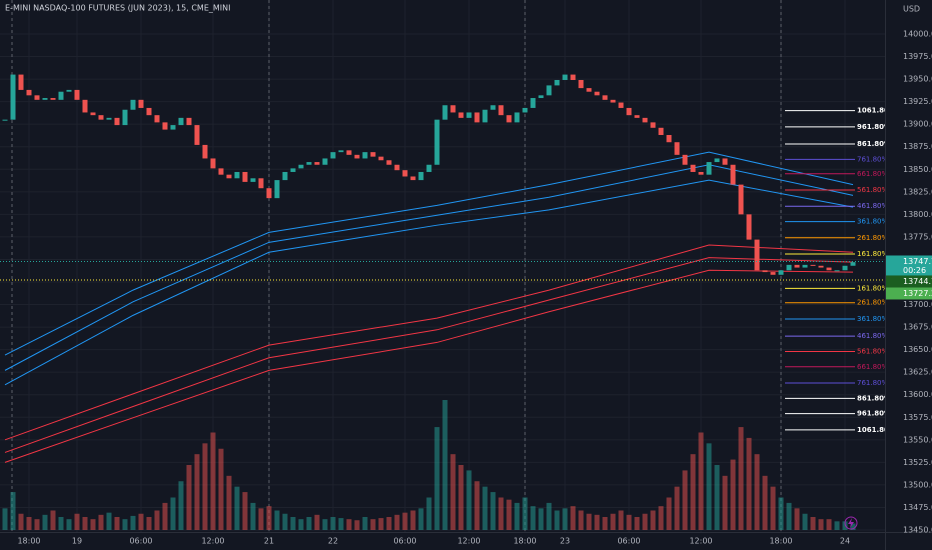  What do you see at coordinates (917, 530) in the screenshot?
I see `y-tick-label: 13450.00` at bounding box center [917, 530].